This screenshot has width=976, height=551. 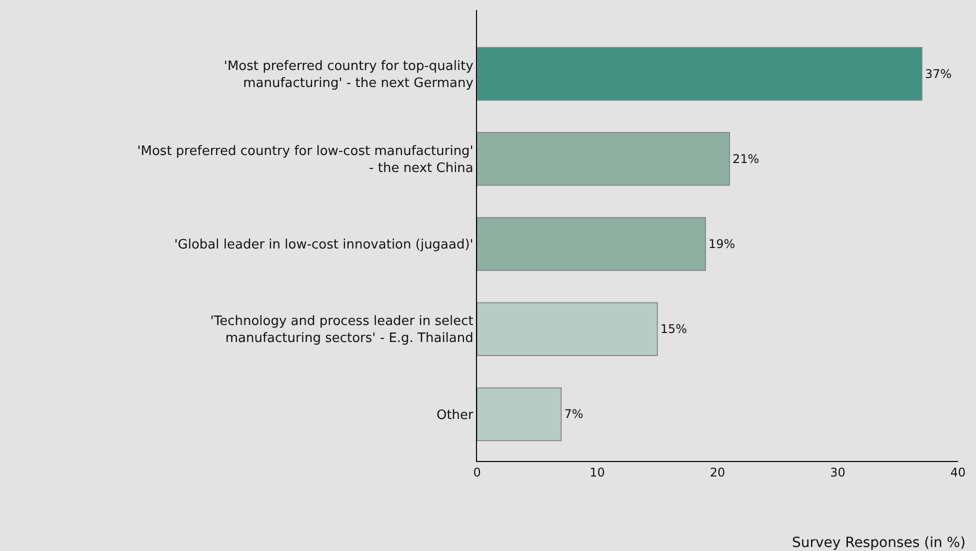 What do you see at coordinates (746, 159) in the screenshot?
I see `data-label: 21%` at bounding box center [746, 159].